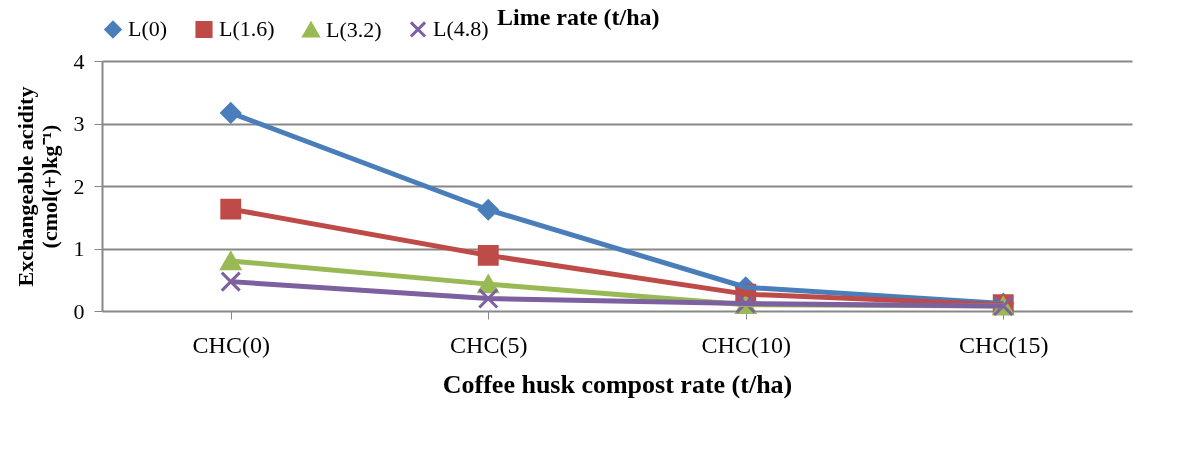  Describe the element at coordinates (79, 186) in the screenshot. I see `y-tick-label: 2` at that location.